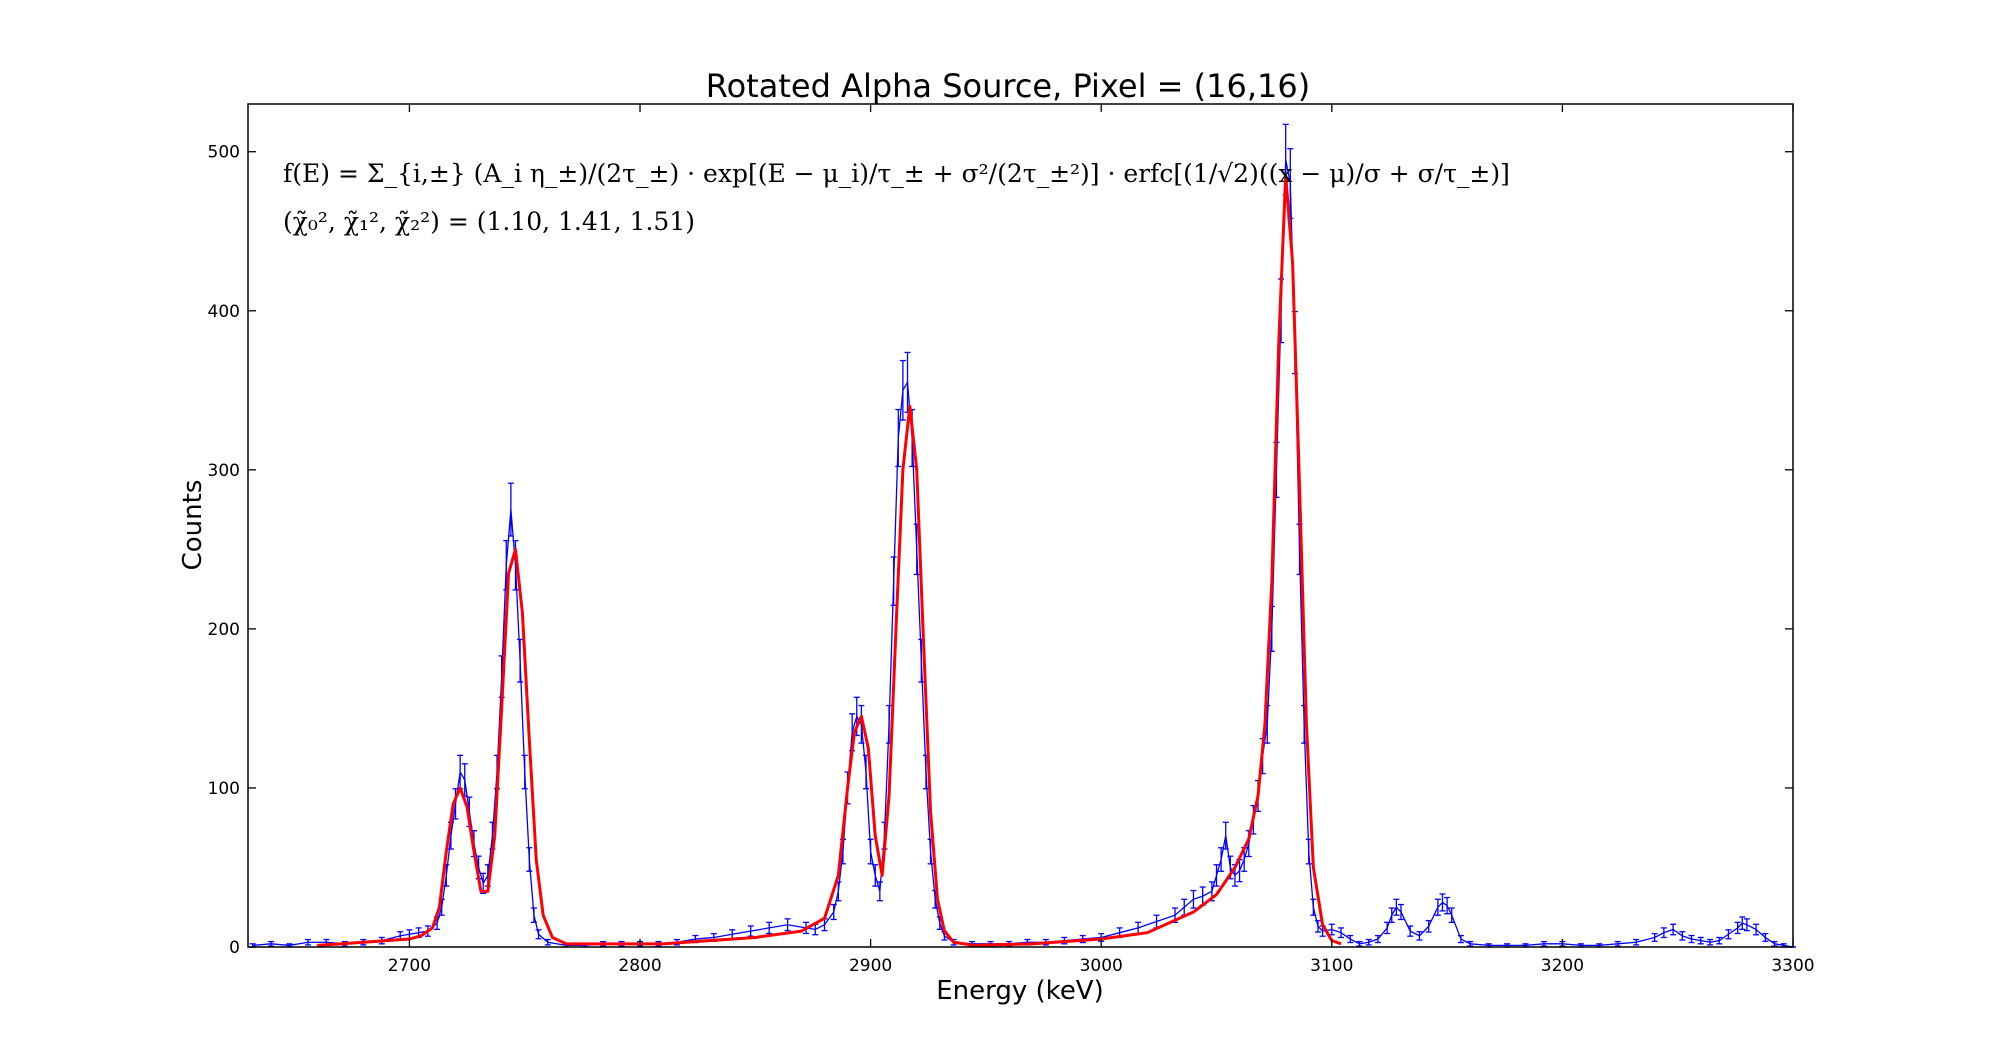 The width and height of the screenshot is (2000, 1045). What do you see at coordinates (489, 221) in the screenshot?
I see `chi-square-values: (χ̃₀², χ̃₁², χ̃₂²) = (1.10, 1.41, 1.51)` at bounding box center [489, 221].